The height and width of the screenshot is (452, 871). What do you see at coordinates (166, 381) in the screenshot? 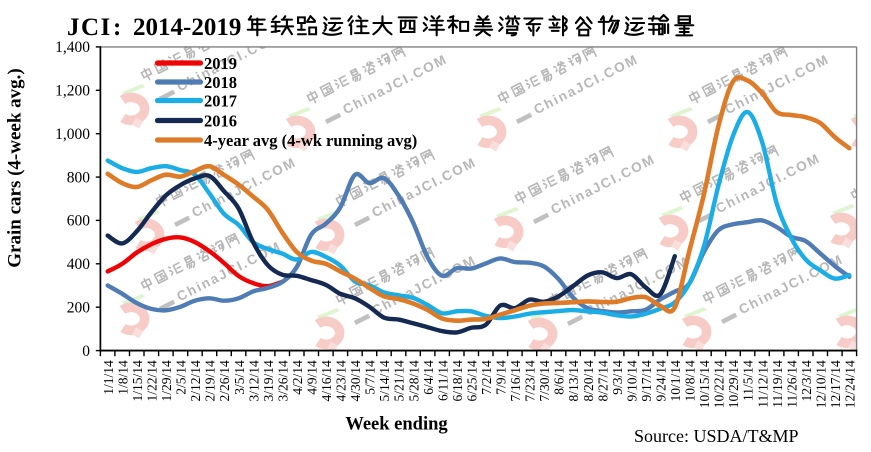
I see `svg-text: 1/29/14` at bounding box center [166, 381].